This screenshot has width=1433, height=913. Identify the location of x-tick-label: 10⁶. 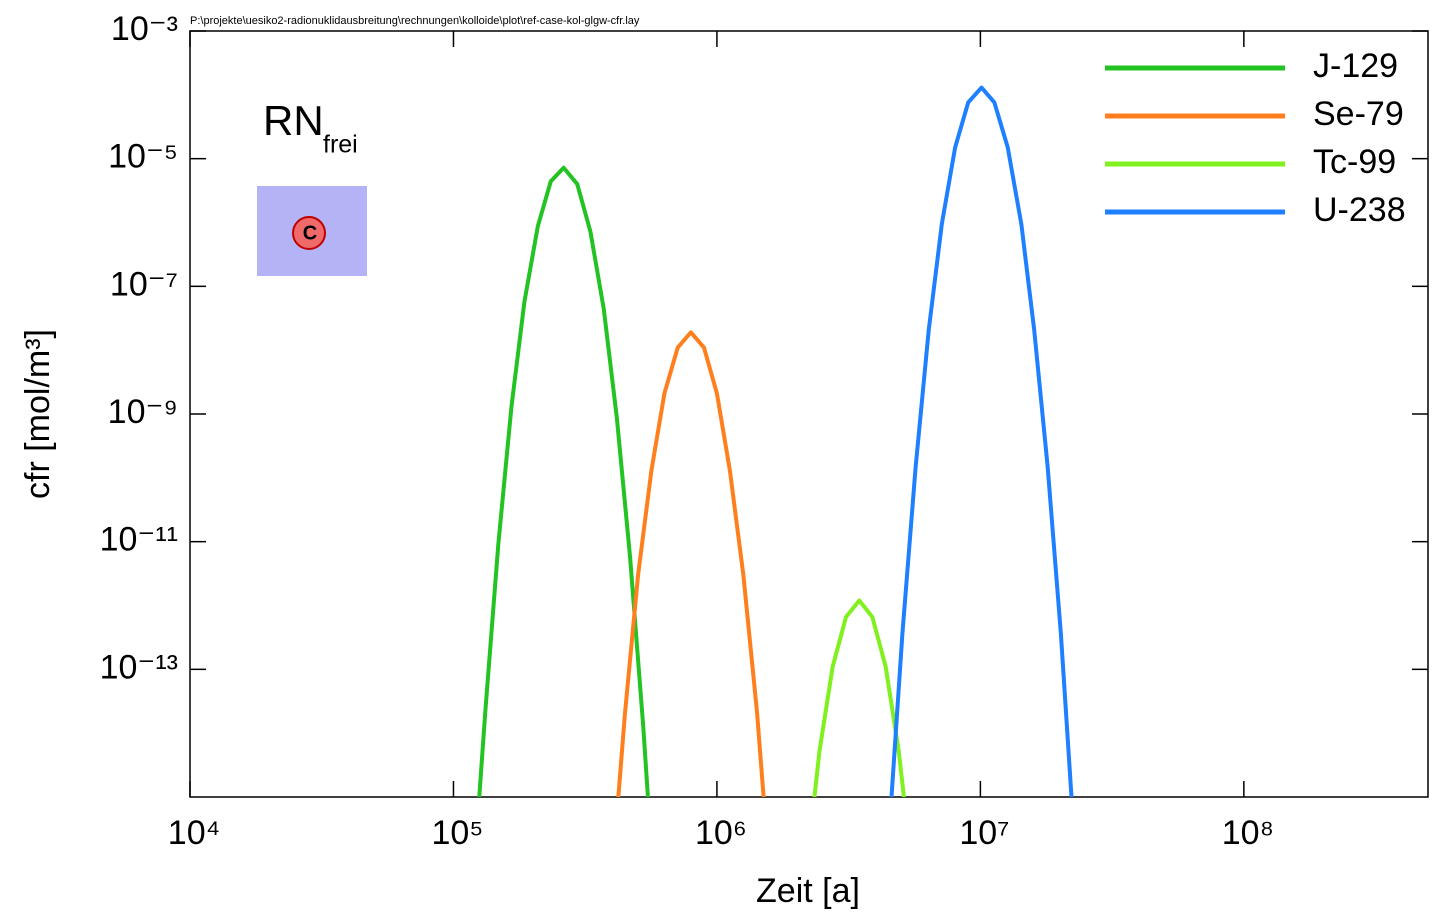
(721, 833).